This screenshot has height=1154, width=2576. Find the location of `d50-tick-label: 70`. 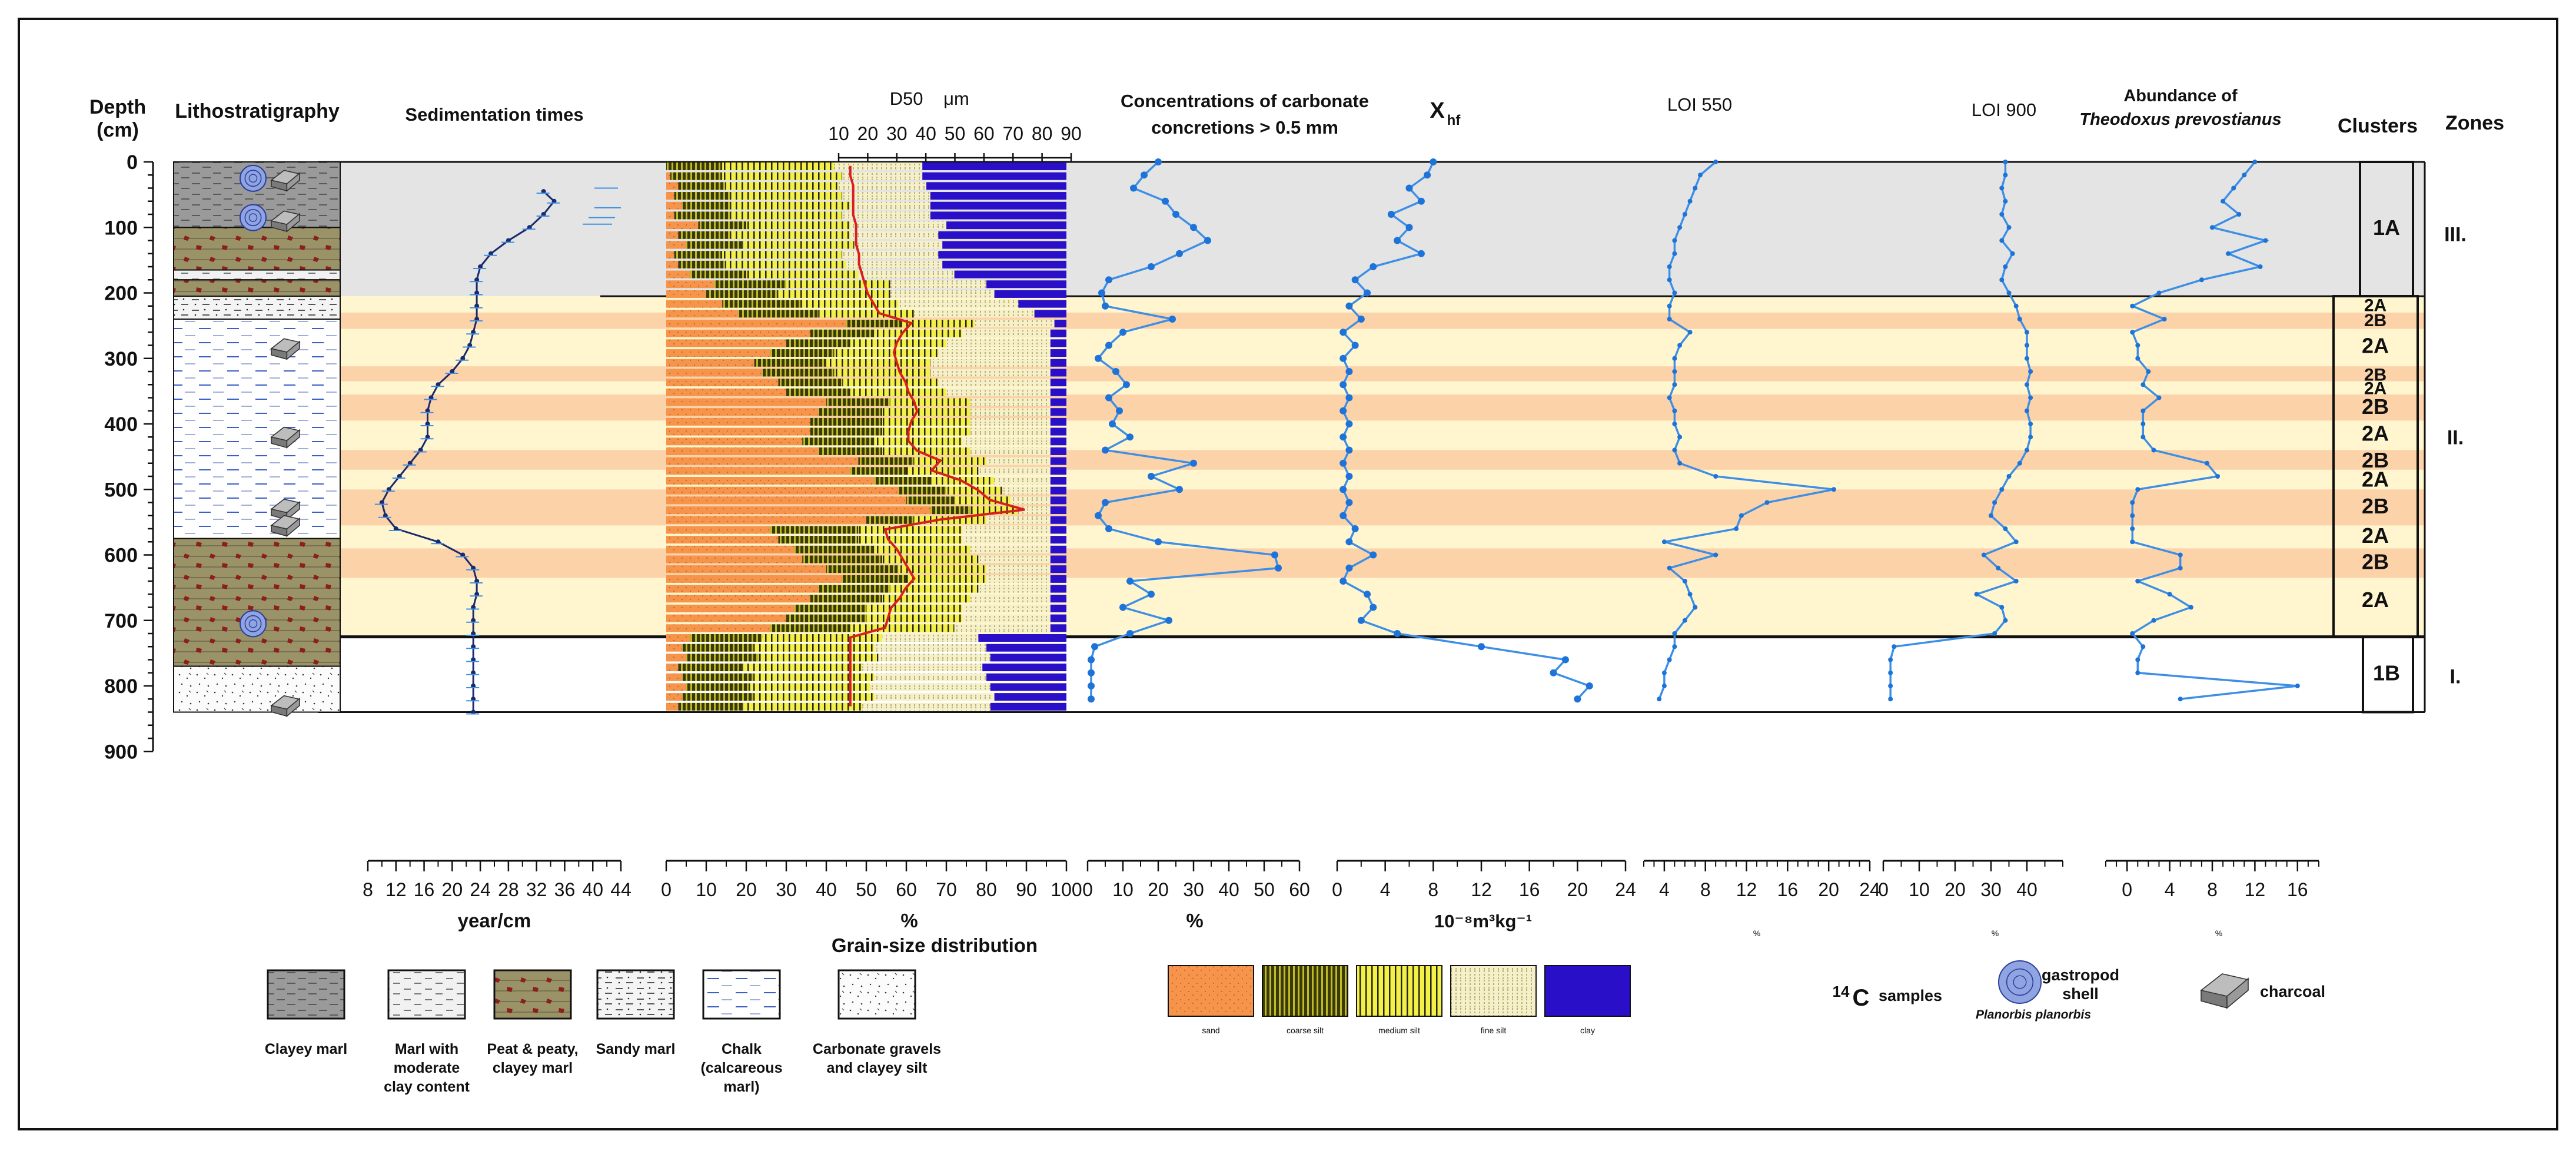

d50-tick-label: 70 is located at coordinates (1012, 133).